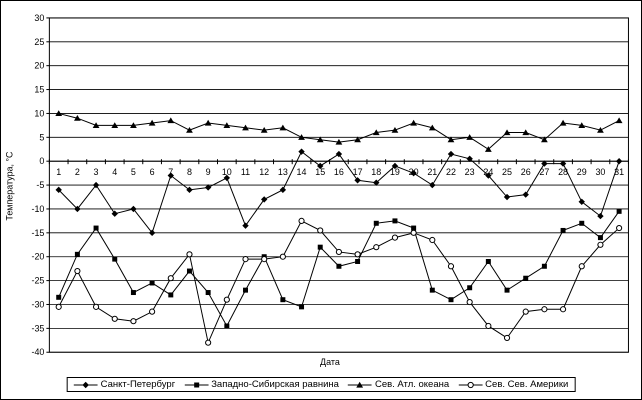 The width and height of the screenshot is (642, 400). What do you see at coordinates (133, 172) in the screenshot?
I see `x-tick-label: 5` at bounding box center [133, 172].